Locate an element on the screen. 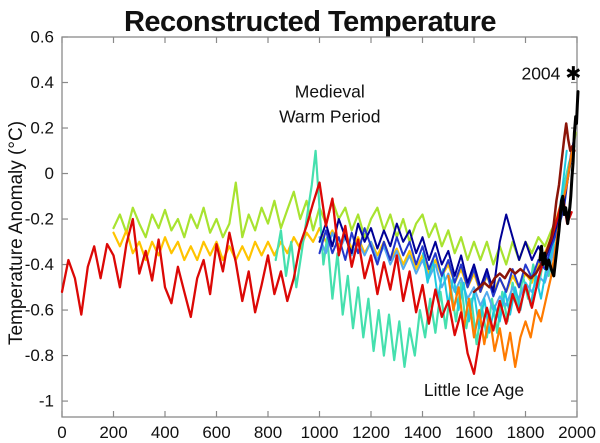  y-tick-label: -0.4 is located at coordinates (39, 264).